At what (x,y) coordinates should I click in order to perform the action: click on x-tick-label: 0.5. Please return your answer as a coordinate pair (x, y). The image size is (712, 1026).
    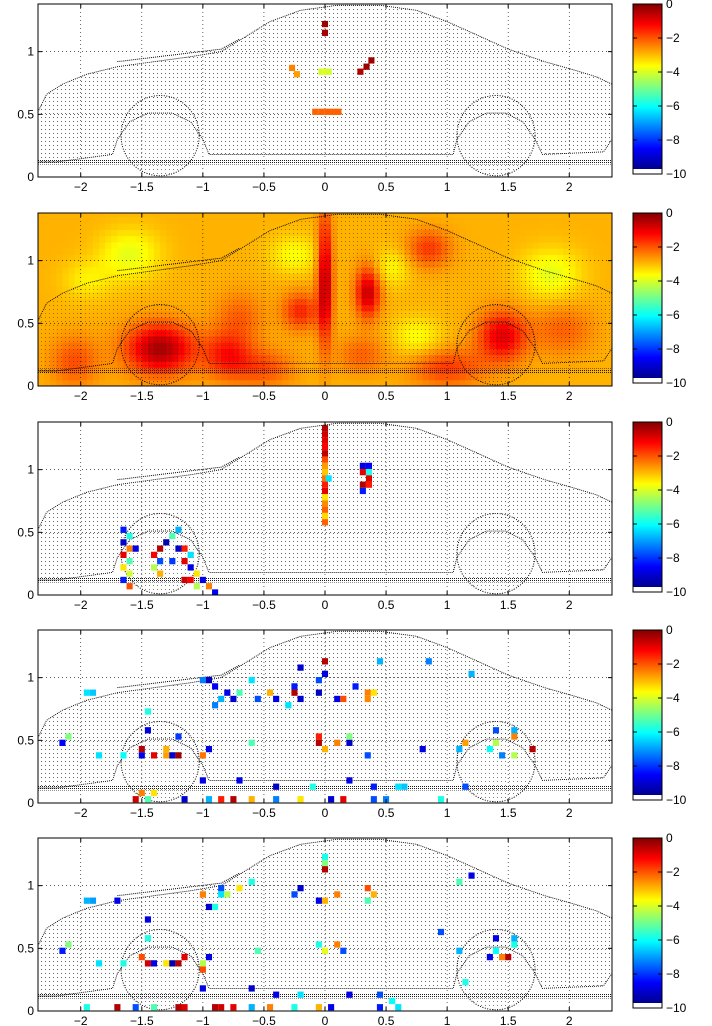
    Looking at the image, I should click on (386, 605).